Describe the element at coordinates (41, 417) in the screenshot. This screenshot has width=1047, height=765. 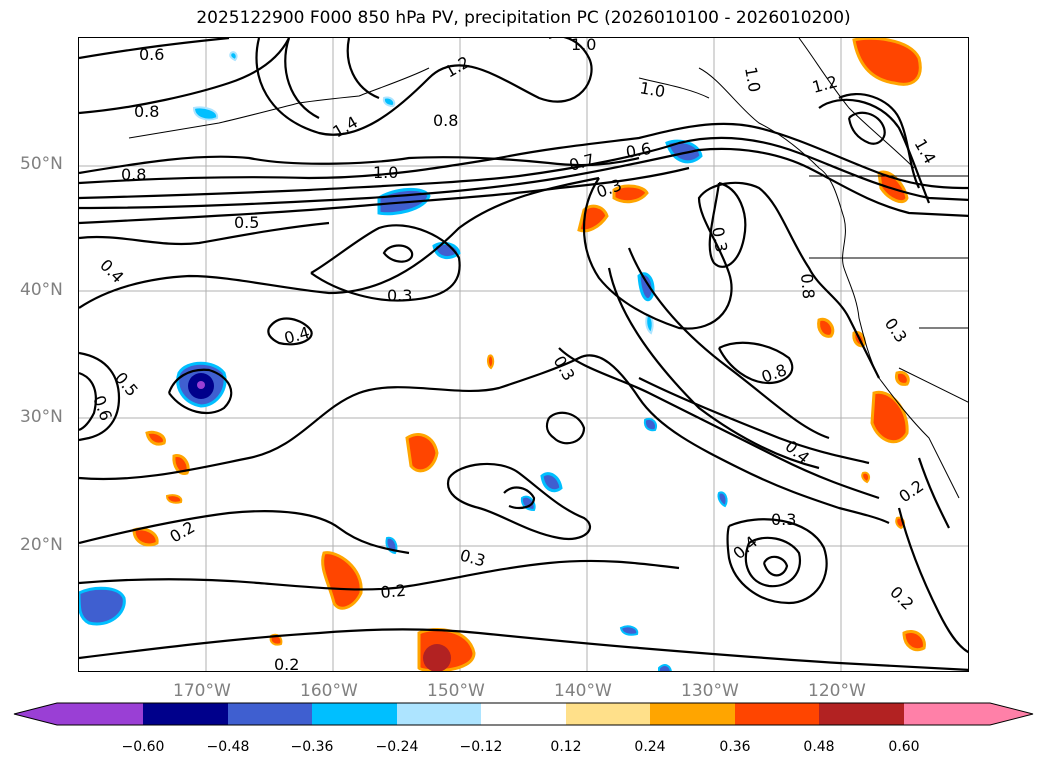
I see `lat-label-30n: 30°N` at that location.